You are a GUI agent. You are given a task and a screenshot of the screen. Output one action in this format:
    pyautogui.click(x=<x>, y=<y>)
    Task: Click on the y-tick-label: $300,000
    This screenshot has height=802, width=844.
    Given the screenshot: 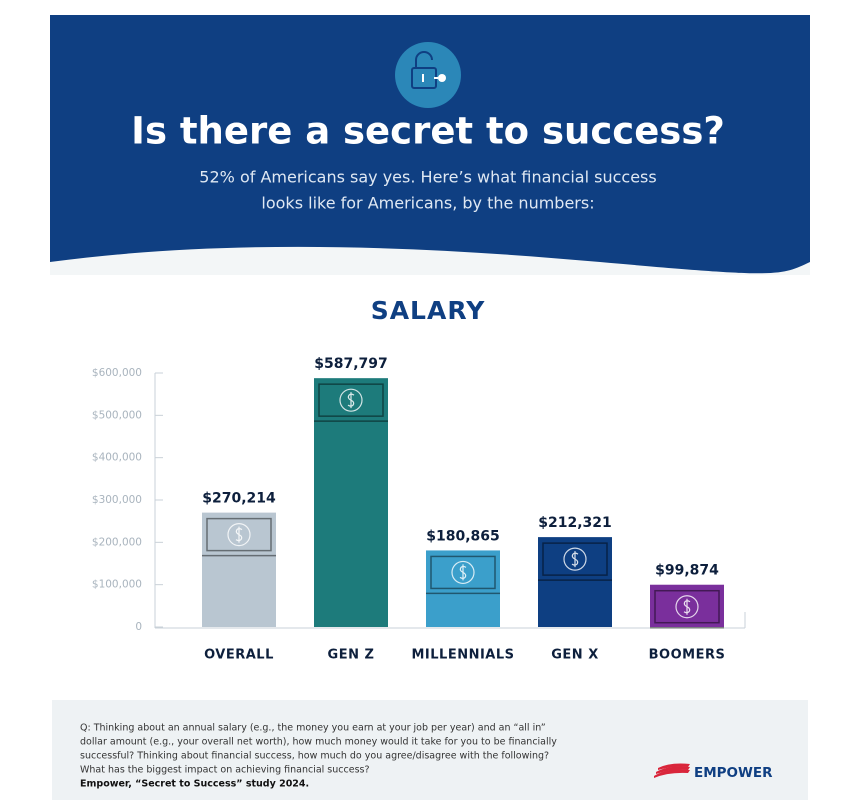 What is the action you would take?
    pyautogui.click(x=117, y=500)
    